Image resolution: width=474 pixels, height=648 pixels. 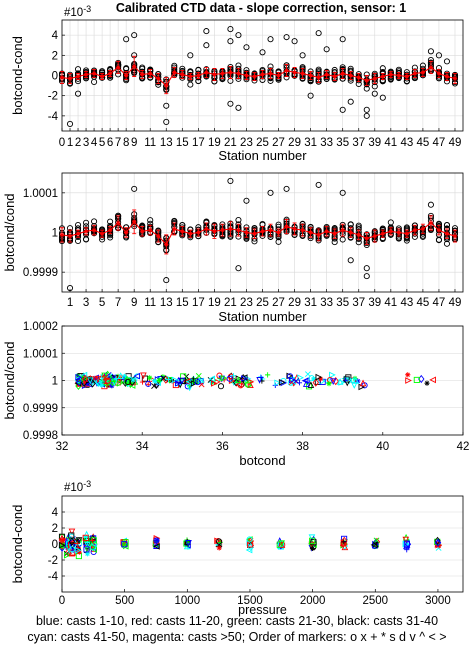 I want to click on y-exponent-label: #10-3, so click(x=77, y=11).